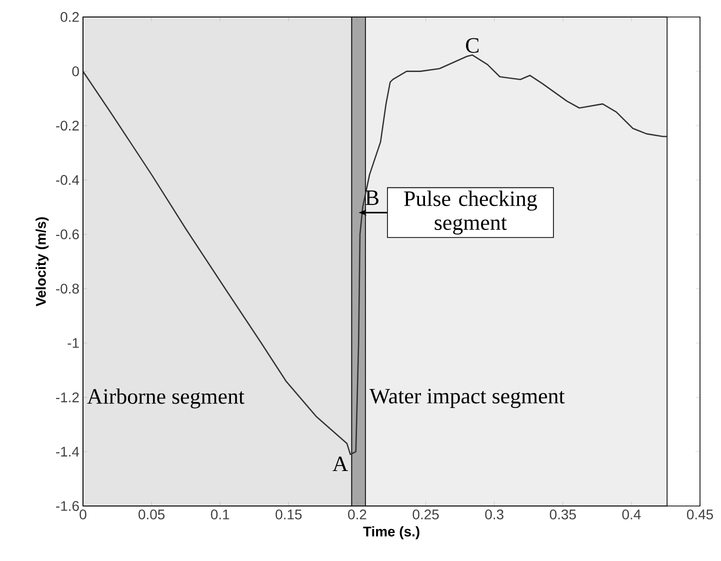 This screenshot has width=721, height=561. I want to click on y-tick-label: -1.2, so click(67, 397).